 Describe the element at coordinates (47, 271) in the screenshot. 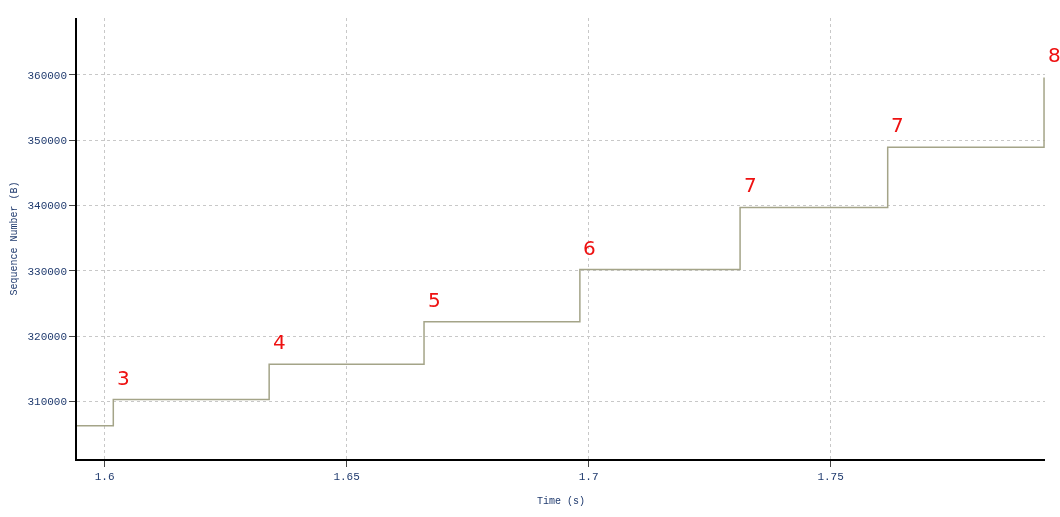

I see `y-tick-label: 330000` at that location.